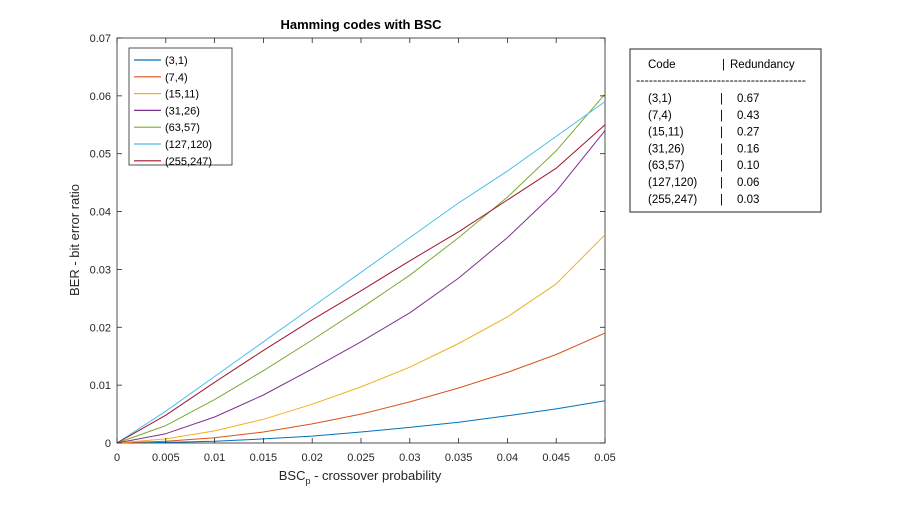 Image resolution: width=900 pixels, height=505 pixels. Describe the element at coordinates (748, 183) in the screenshot. I see `table-cell-redundancy: 0.06` at that location.